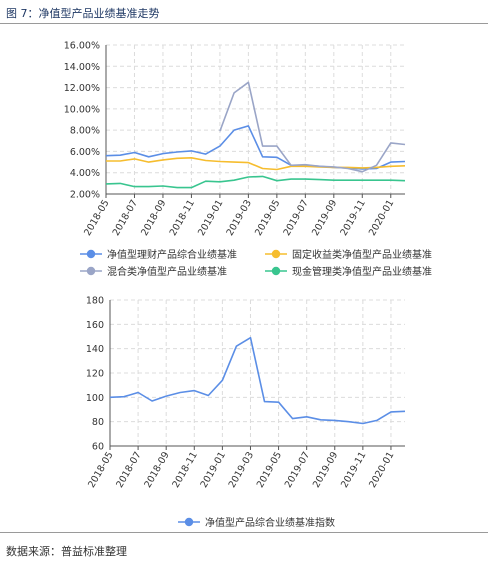  I want to click on chart1-legend-3-label: 混合类净值型产品业绩基准, so click(167, 271).